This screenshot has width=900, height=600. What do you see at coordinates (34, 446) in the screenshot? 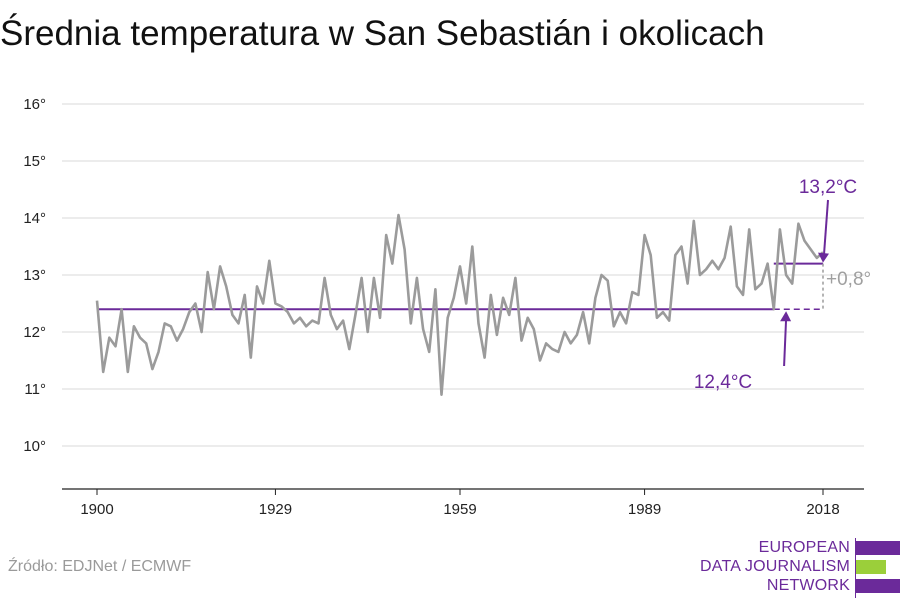
I see `y-tick-label: 10°` at bounding box center [34, 446].